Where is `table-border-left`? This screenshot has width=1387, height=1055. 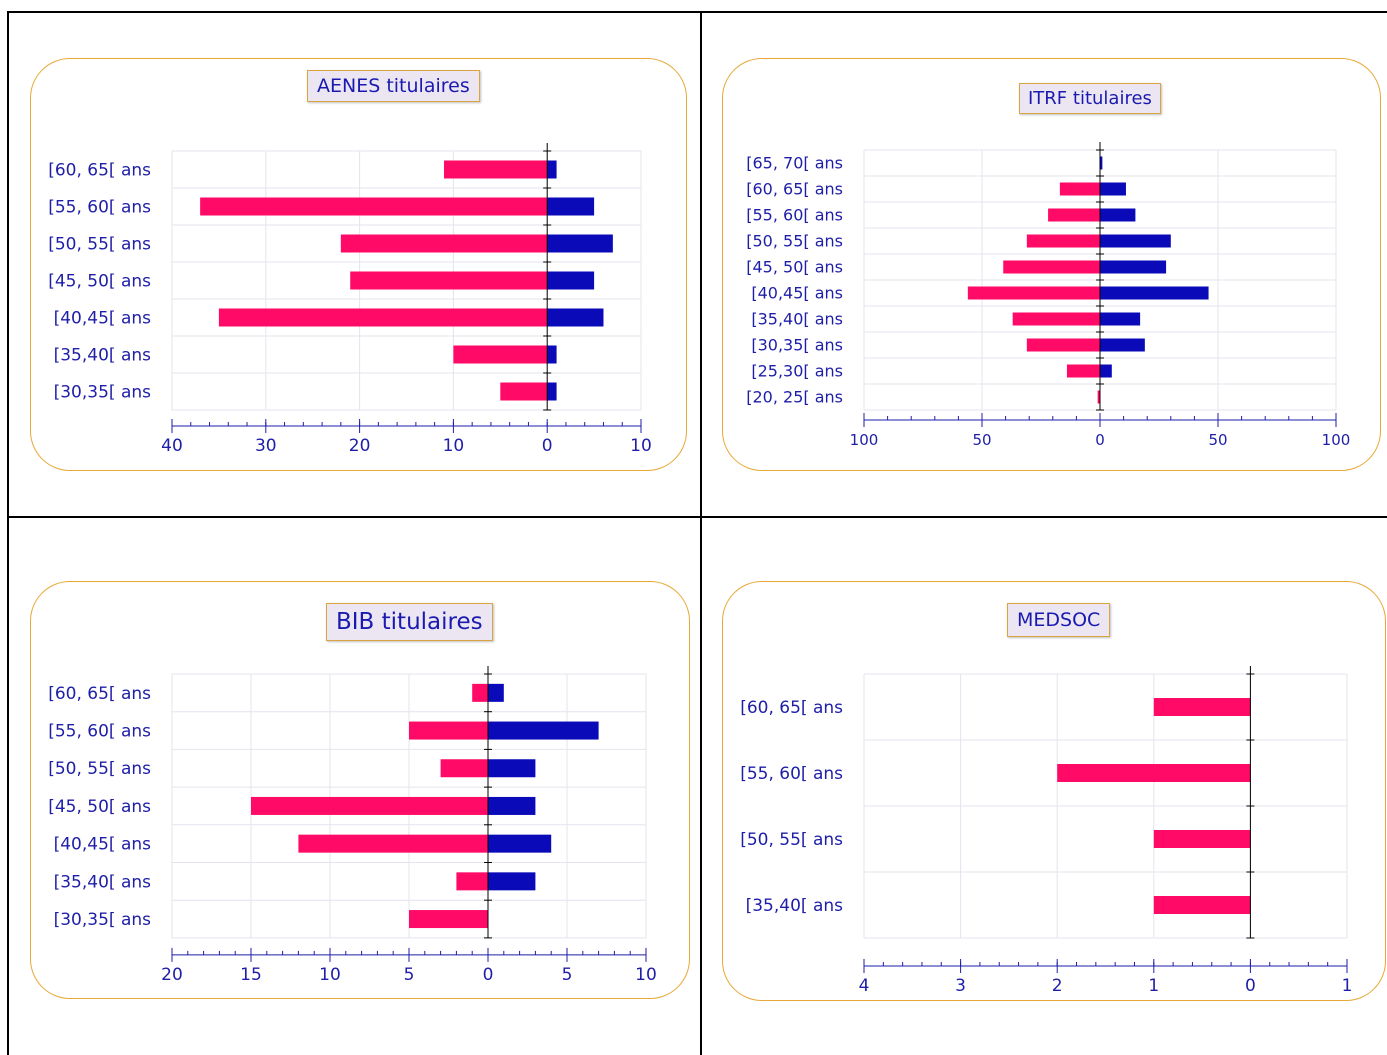
table-border-left is located at coordinates (8, 533).